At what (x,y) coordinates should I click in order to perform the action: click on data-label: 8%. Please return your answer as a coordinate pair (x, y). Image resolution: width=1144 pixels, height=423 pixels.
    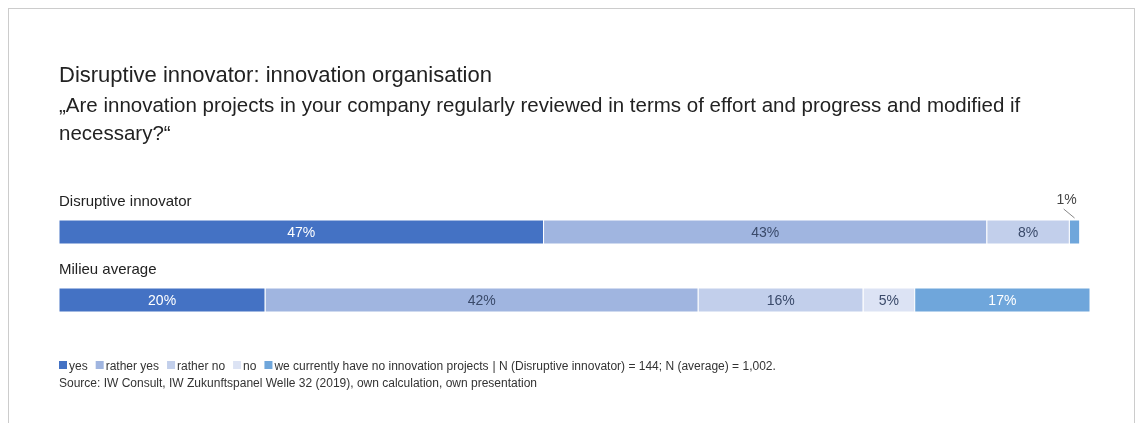
    Looking at the image, I should click on (1028, 232).